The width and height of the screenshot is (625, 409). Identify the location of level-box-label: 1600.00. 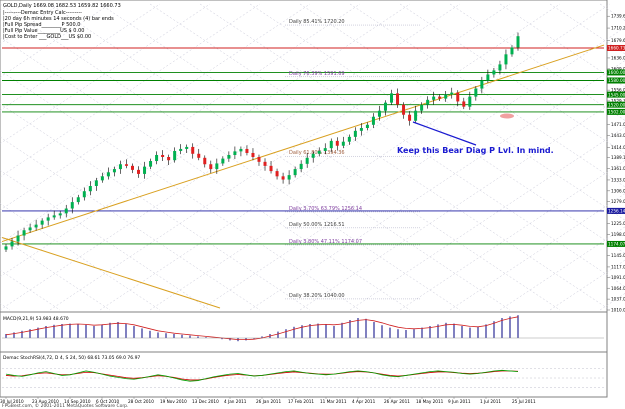
(616, 72).